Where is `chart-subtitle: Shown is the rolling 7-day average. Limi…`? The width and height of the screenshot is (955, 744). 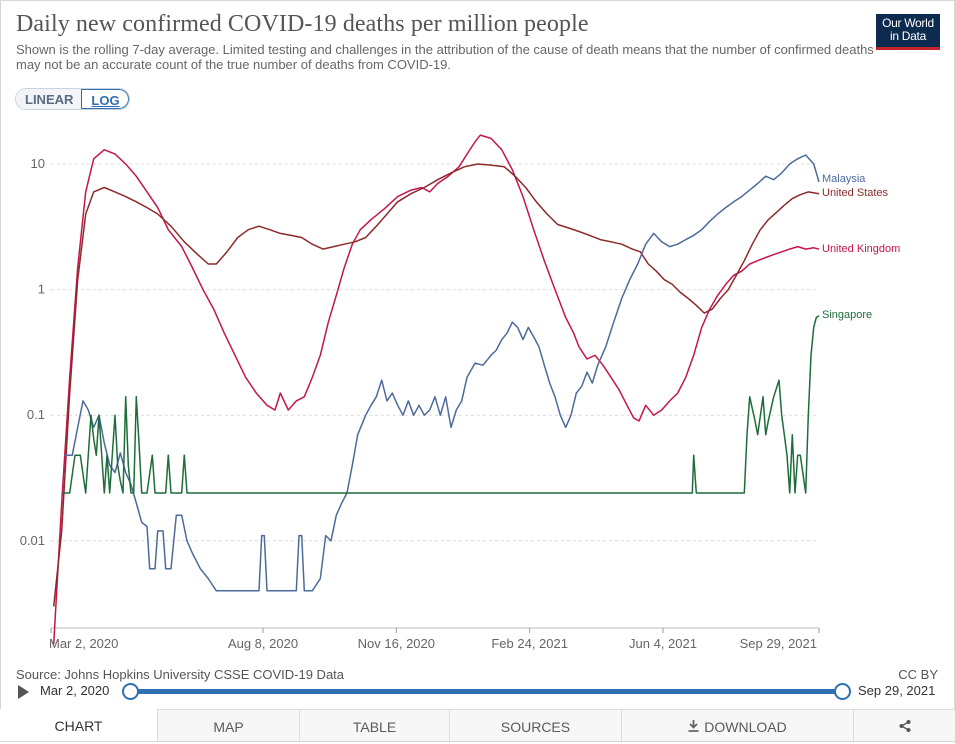
chart-subtitle: Shown is the rolling 7-day average. Limi… is located at coordinates (445, 57).